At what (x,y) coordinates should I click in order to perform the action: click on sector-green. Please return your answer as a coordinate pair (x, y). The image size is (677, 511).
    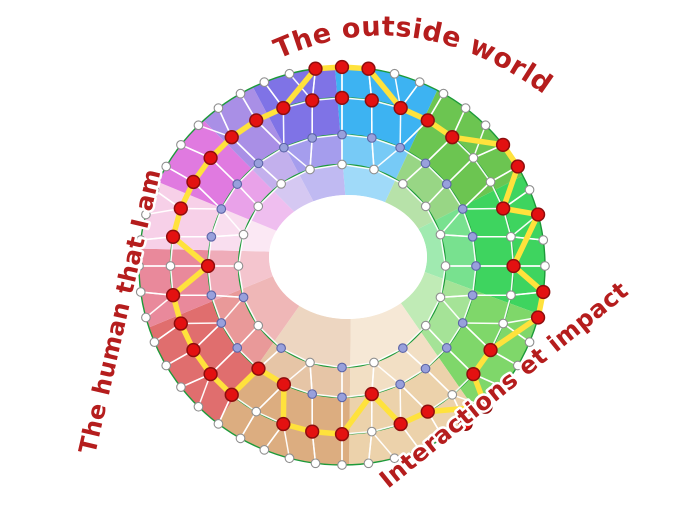
    Looking at the image, I should click on (454, 159).